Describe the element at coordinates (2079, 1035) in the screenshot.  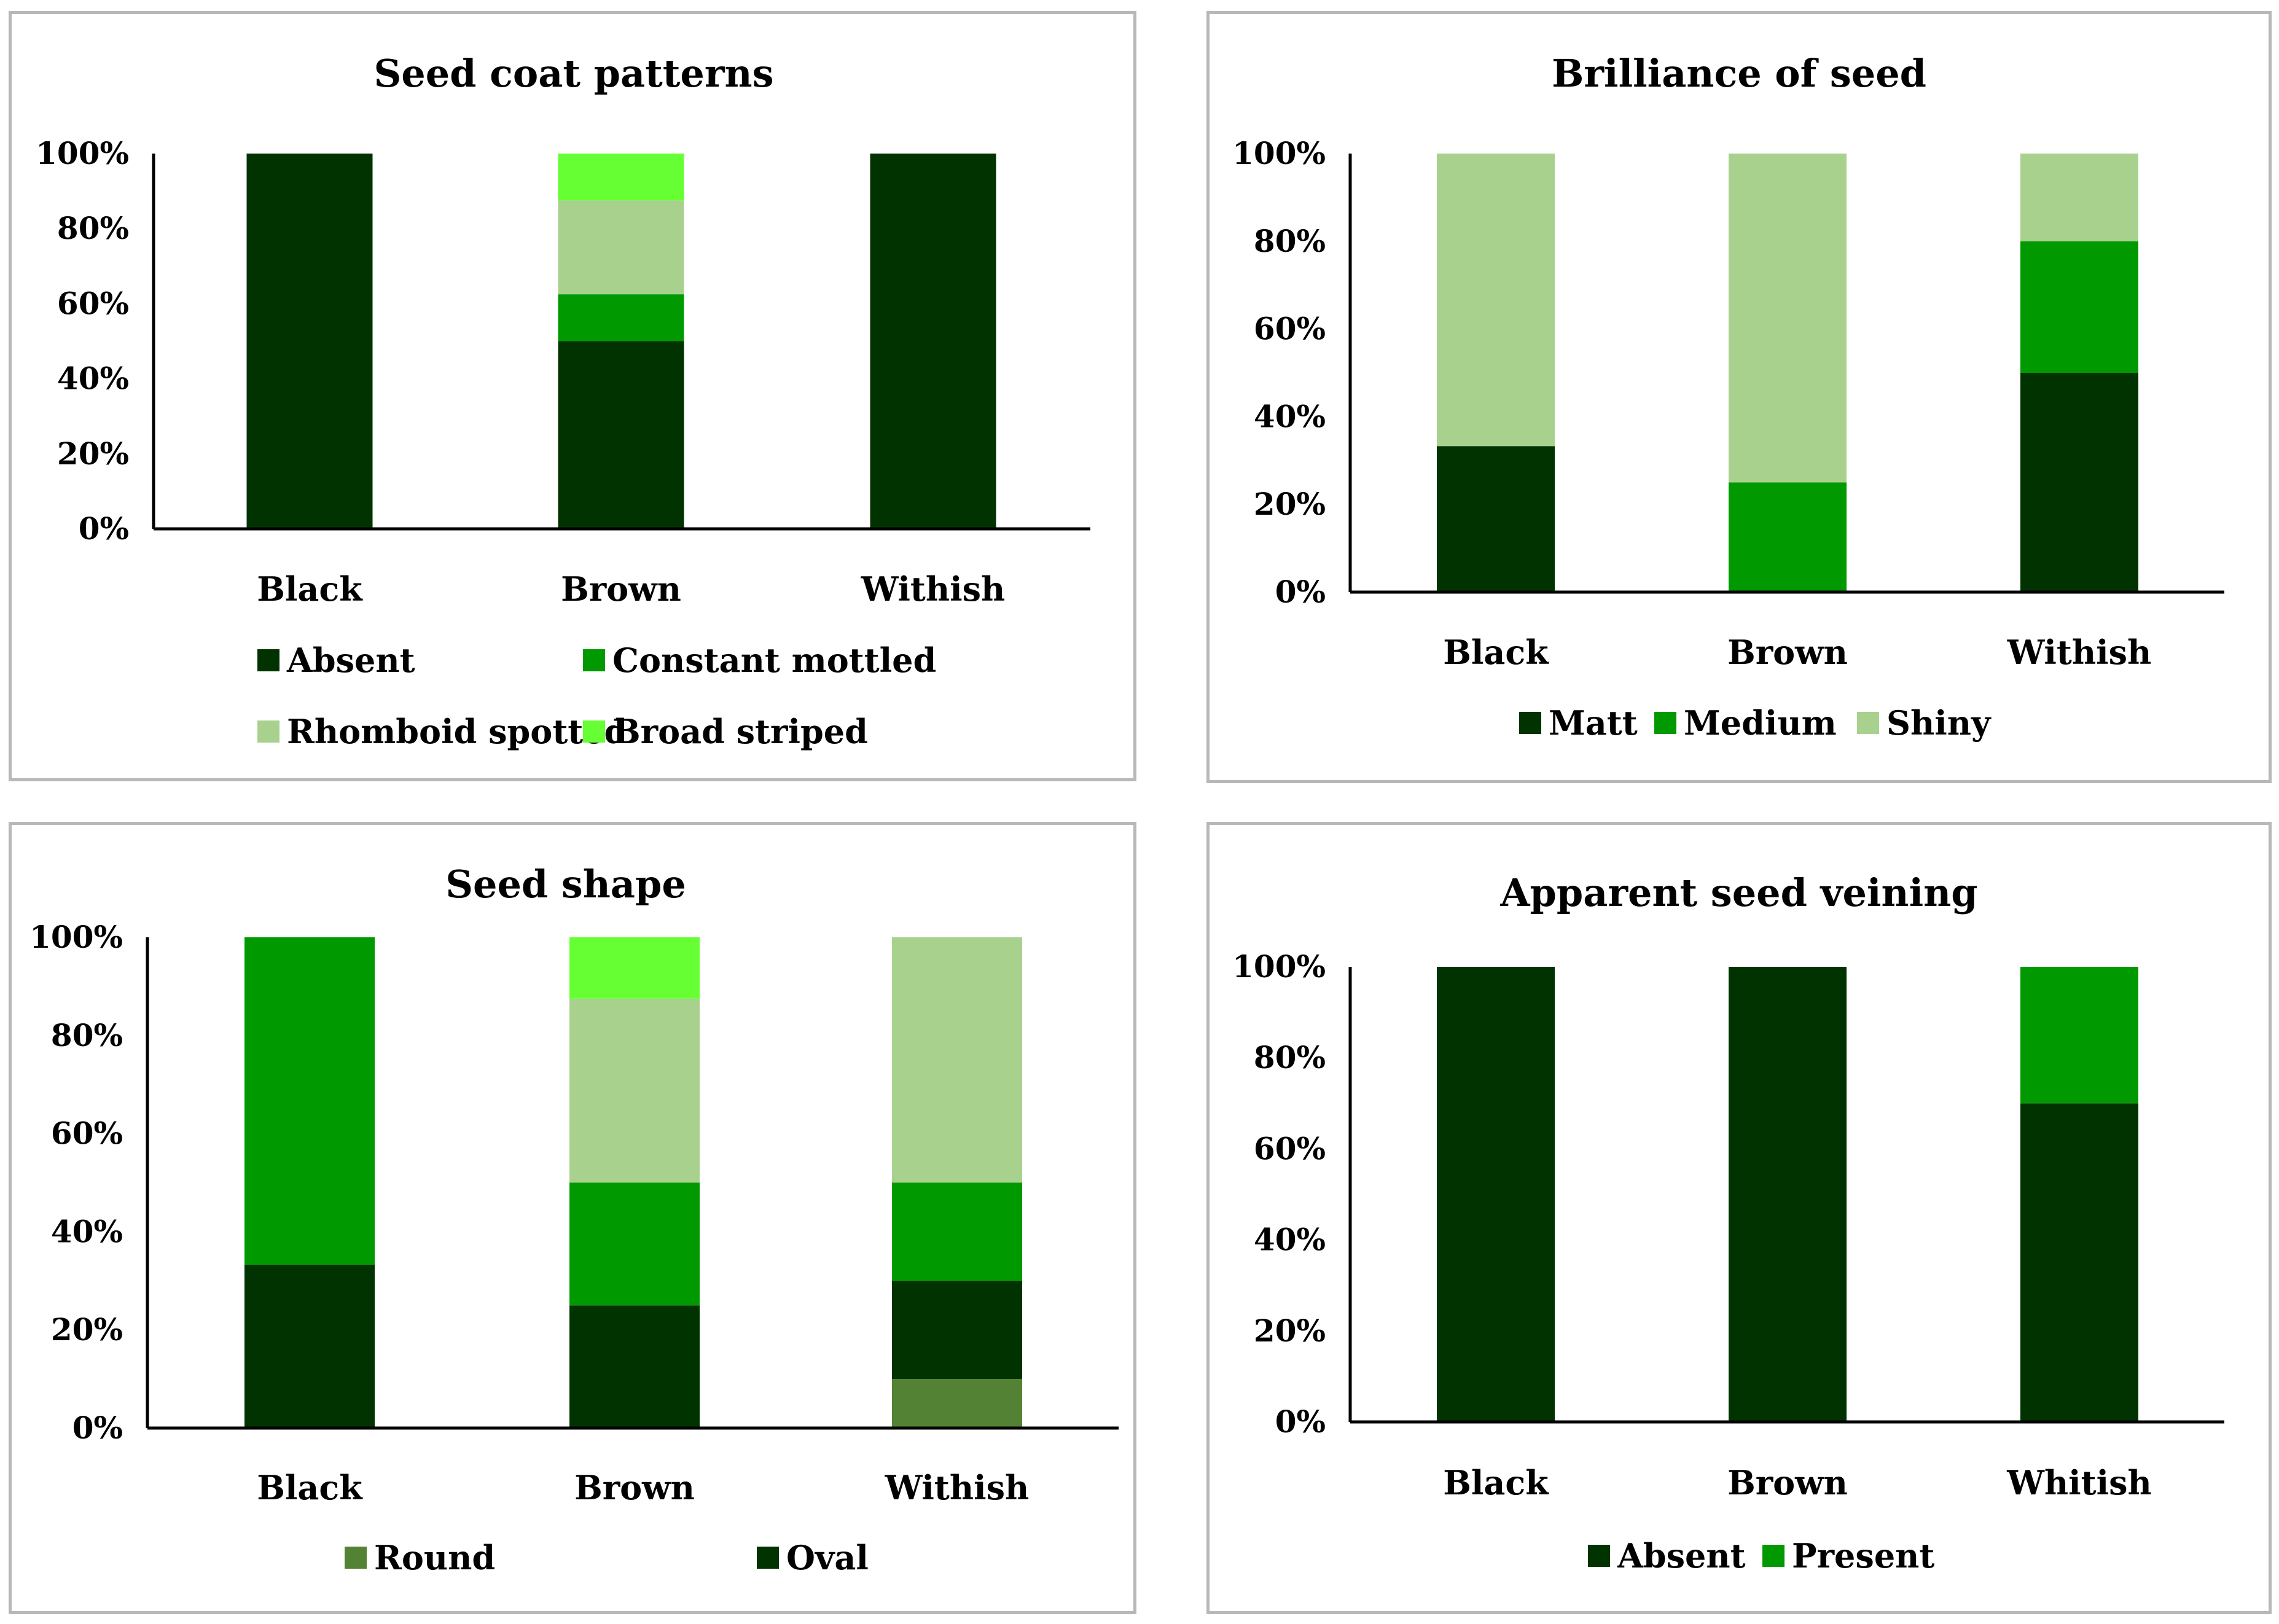
I see `bar-segment-whitish-present` at that location.